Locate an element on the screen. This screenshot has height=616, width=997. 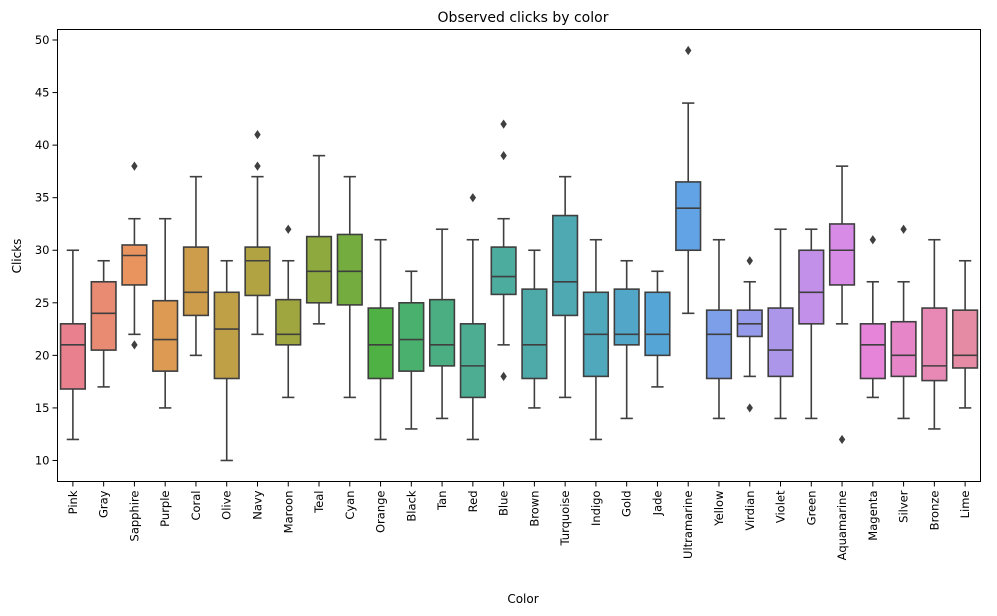
box-group-black is located at coordinates (411, 350).